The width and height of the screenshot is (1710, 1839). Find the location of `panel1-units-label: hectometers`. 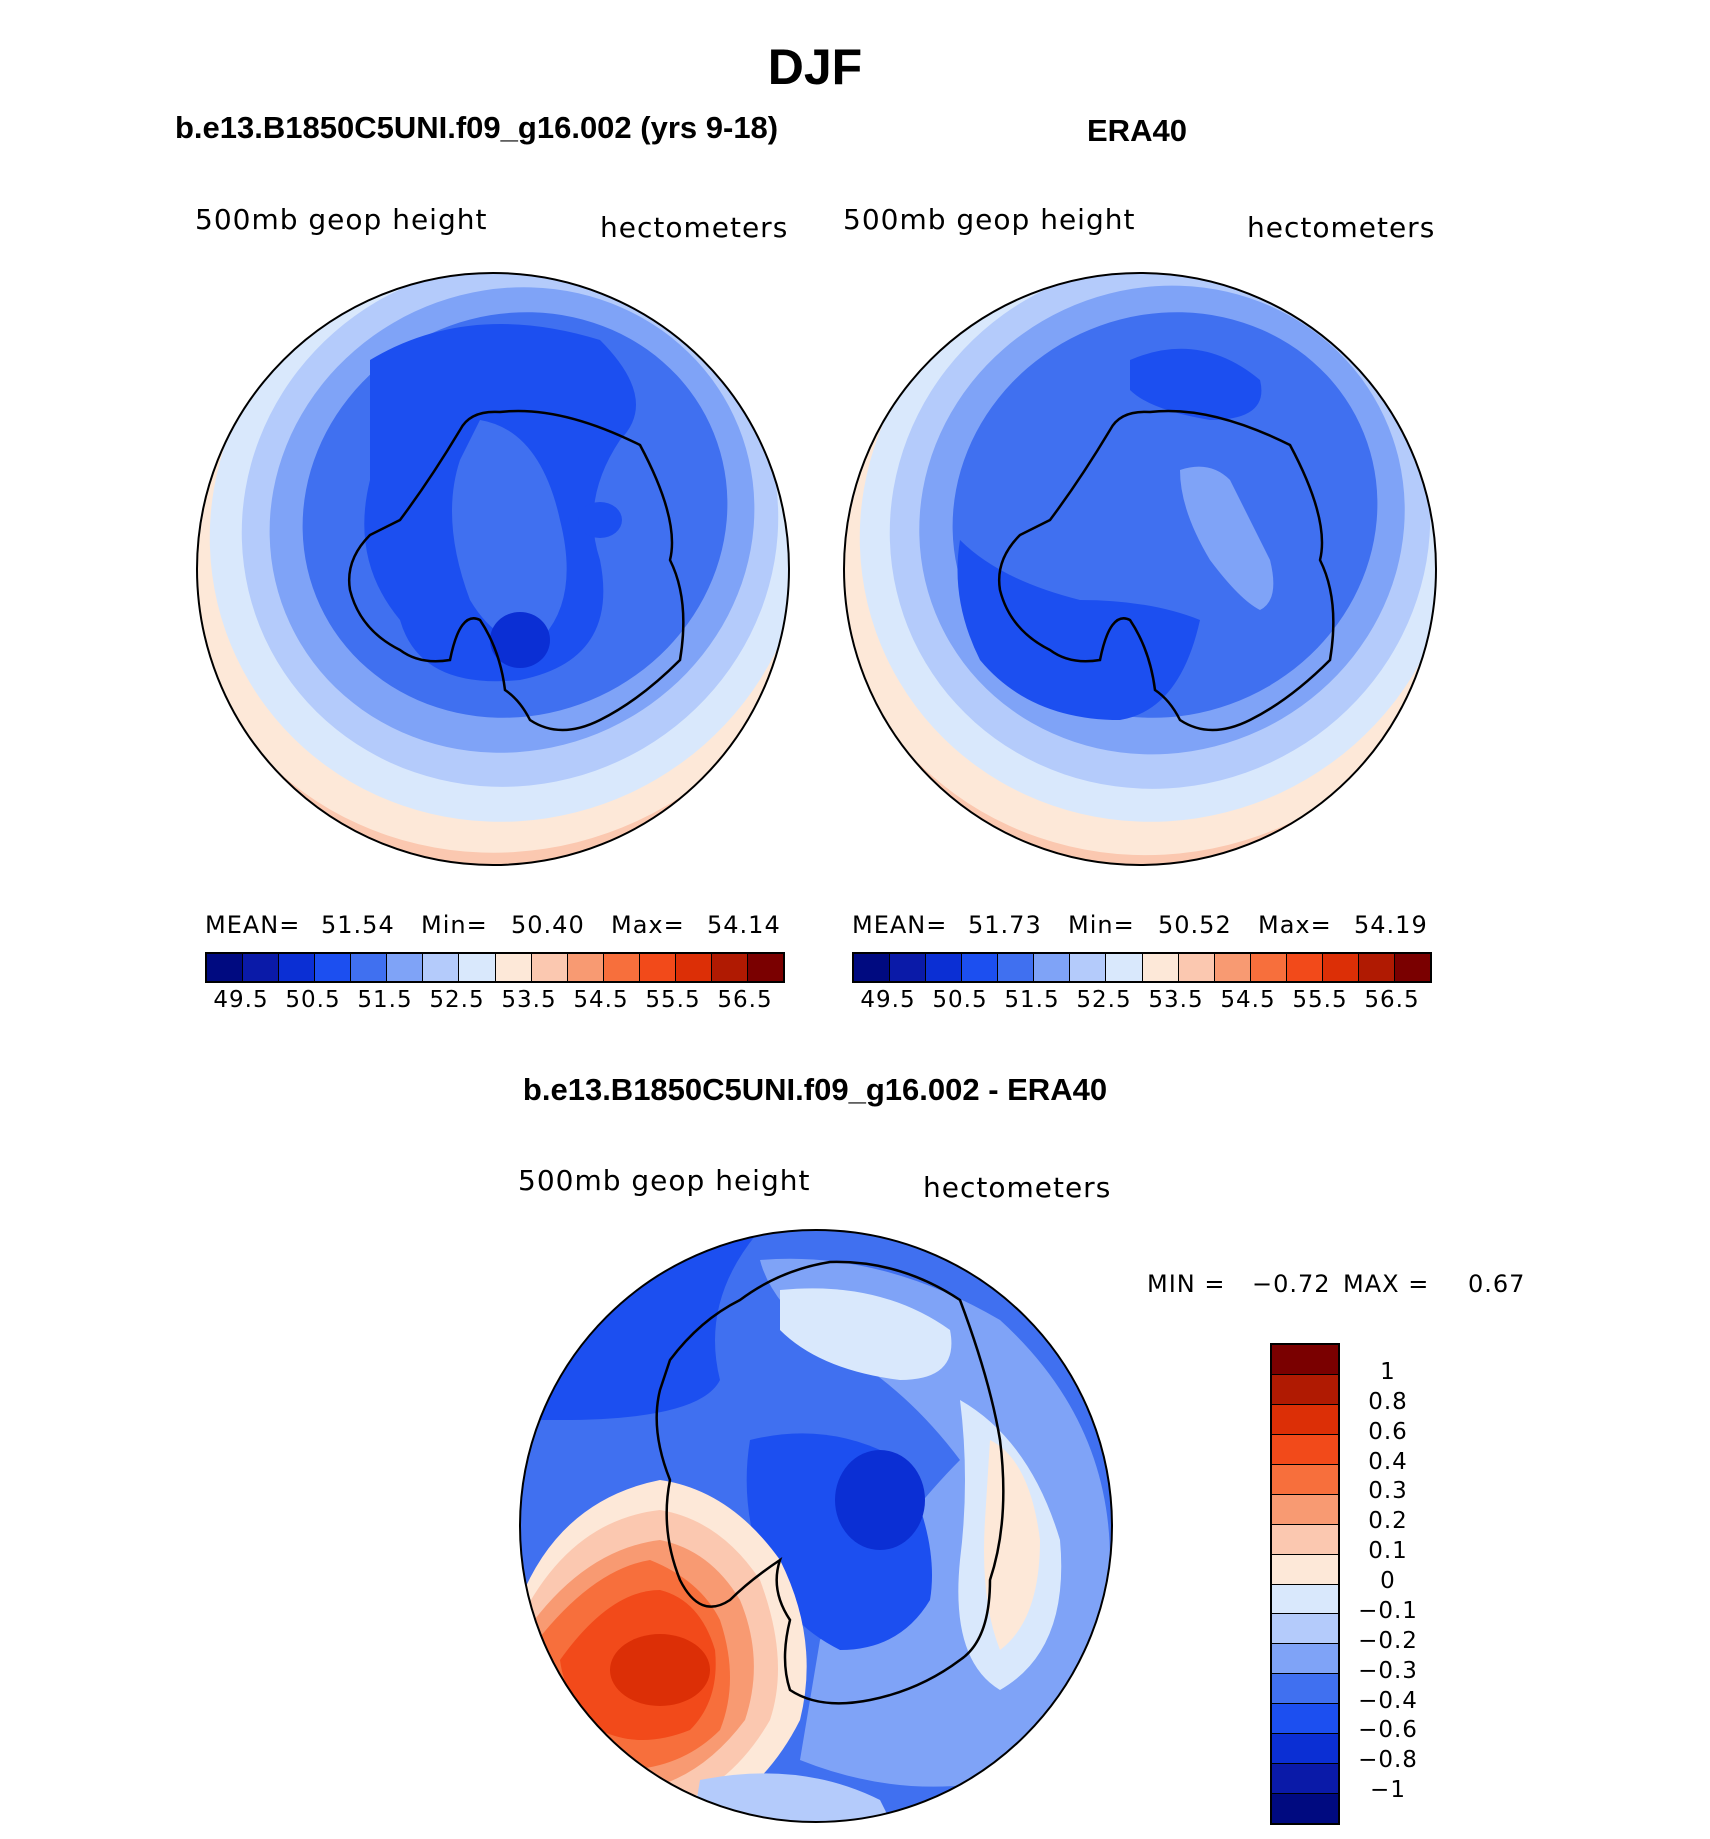

panel1-units-label: hectometers is located at coordinates (694, 227).